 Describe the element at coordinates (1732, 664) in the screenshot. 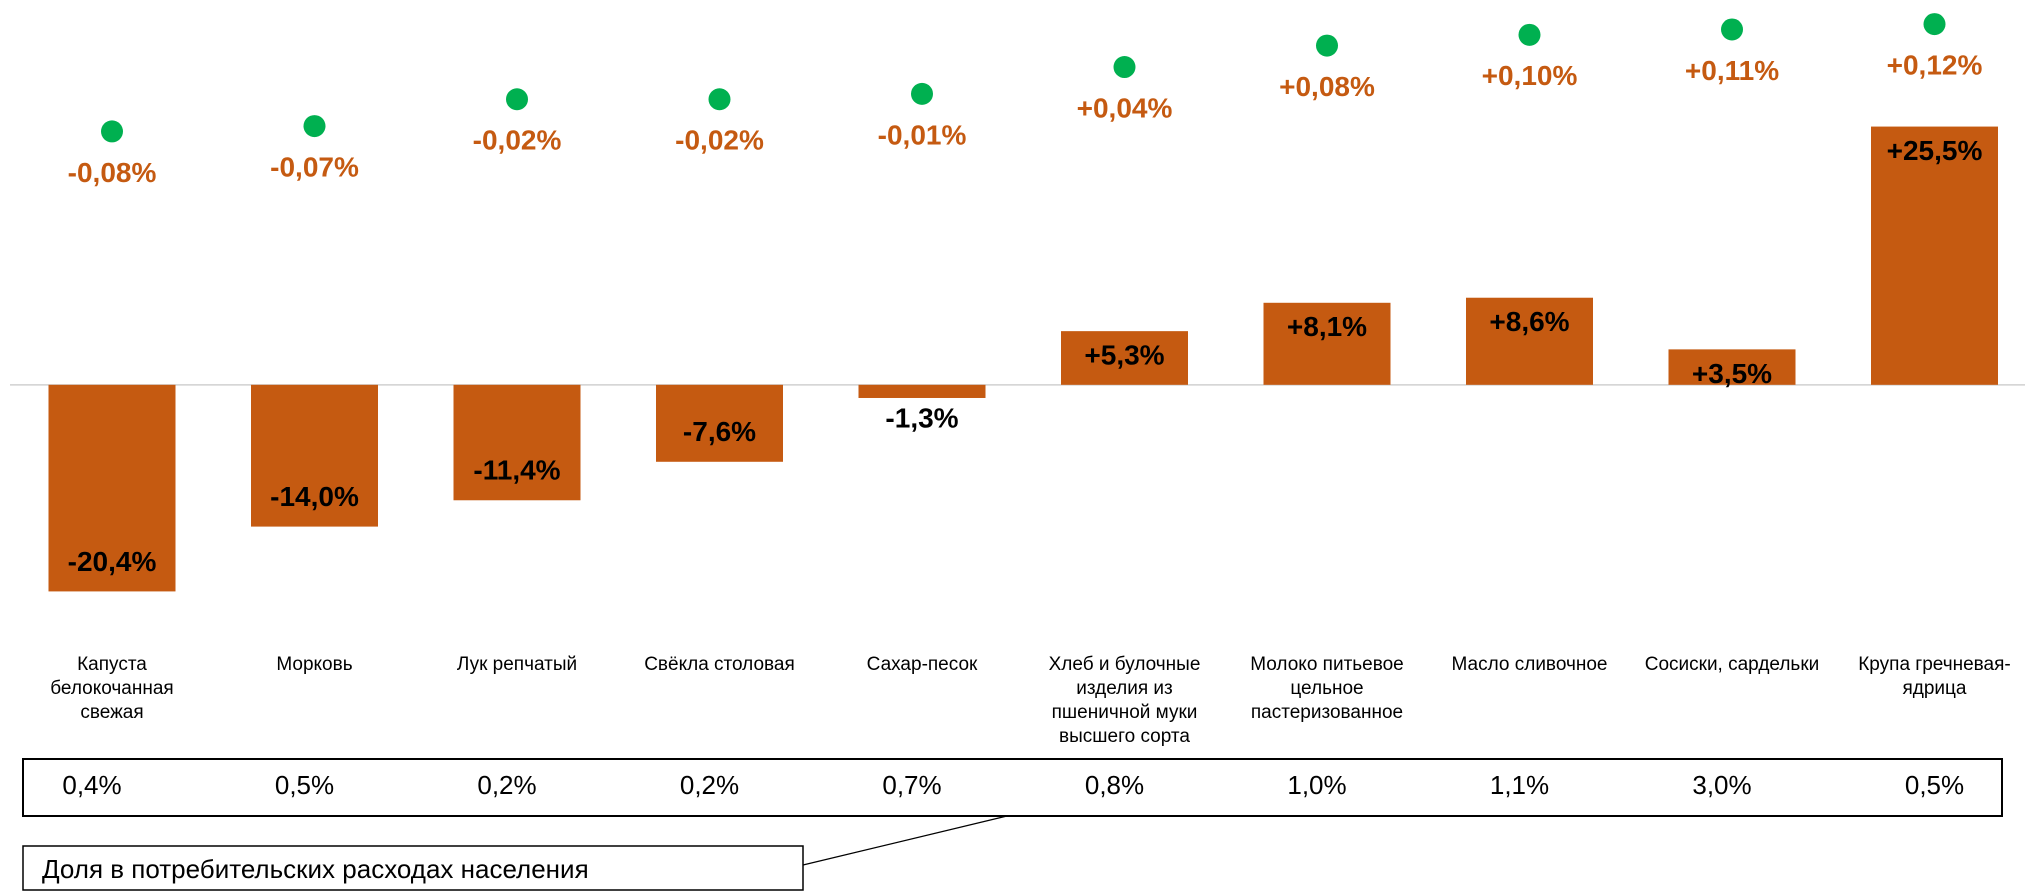

I see `category-label: Сосиски, сардельки` at that location.